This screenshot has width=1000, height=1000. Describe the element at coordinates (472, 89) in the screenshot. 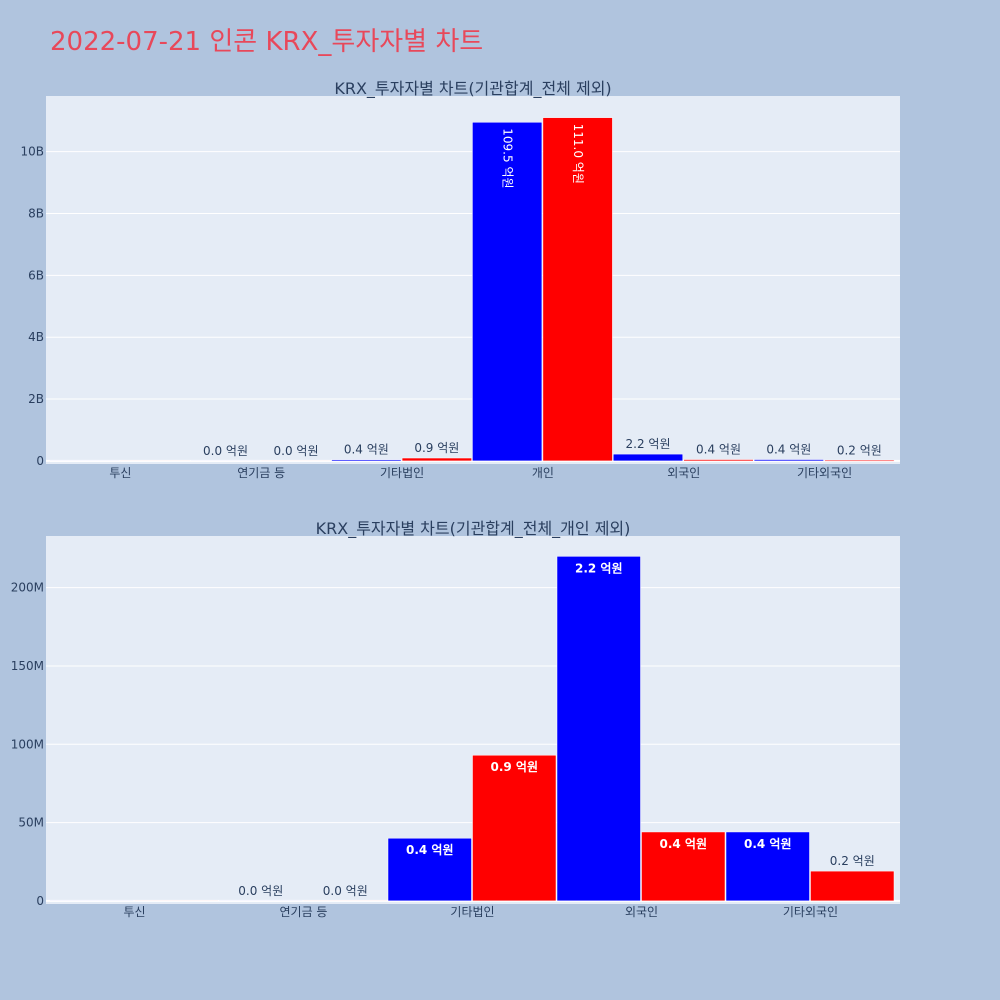

I see `subplot-title: KRX_투자자별 차트(기관합계_전체 제외)` at that location.